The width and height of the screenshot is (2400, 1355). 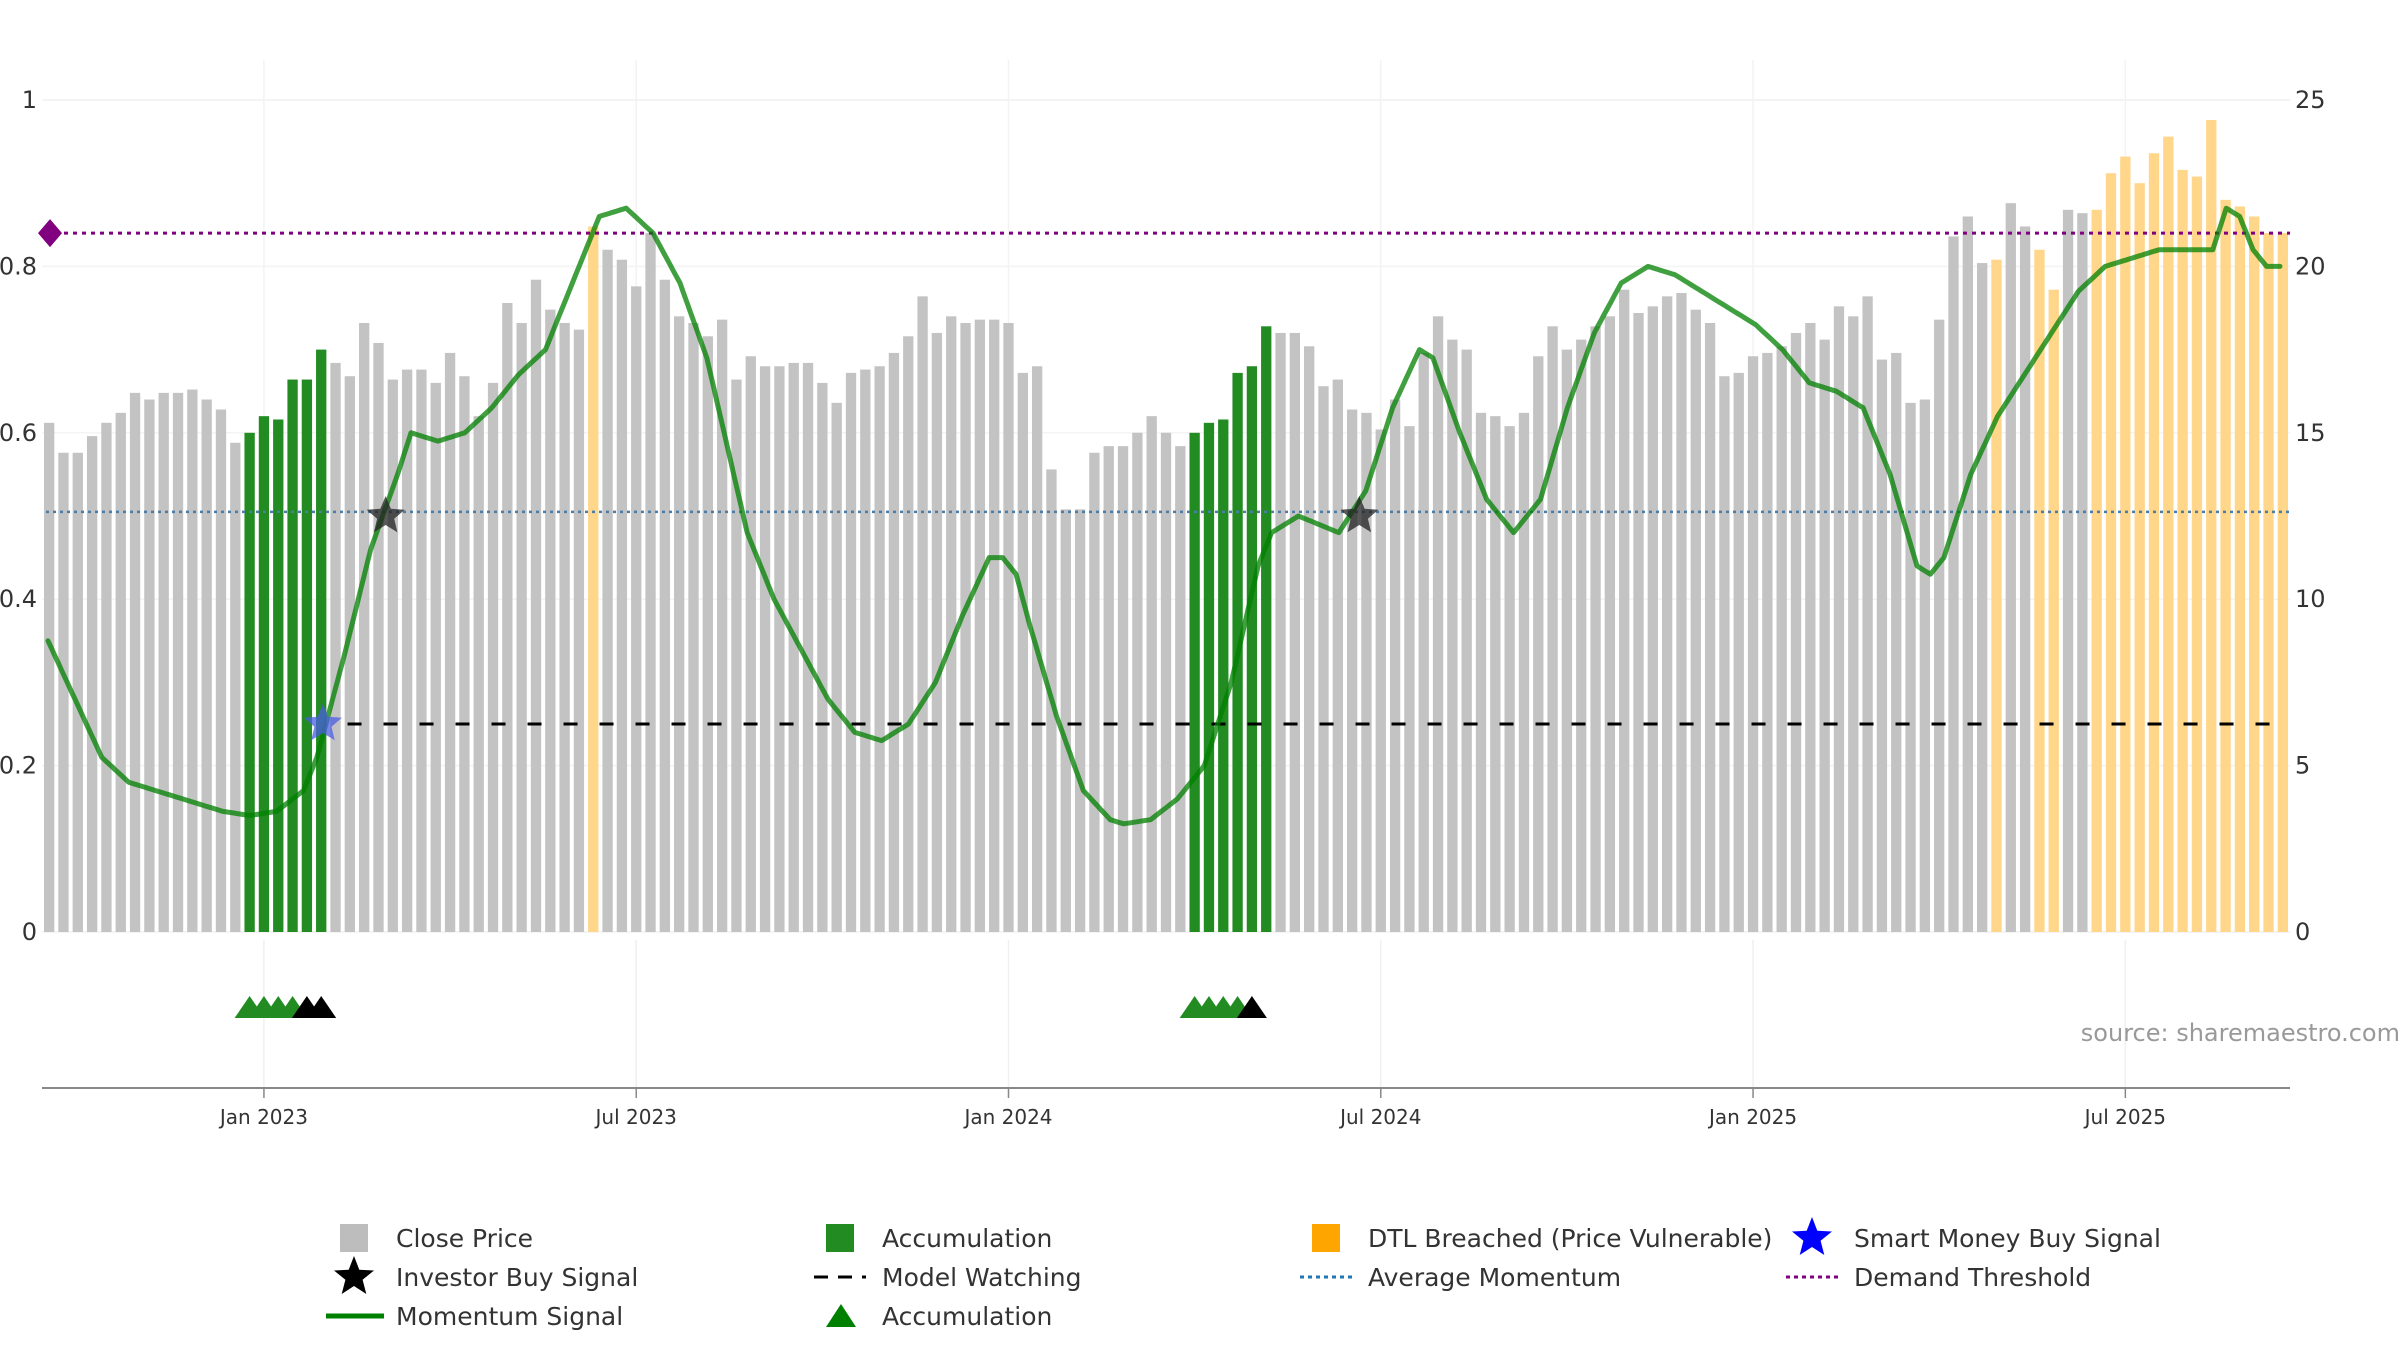 What do you see at coordinates (474, 1316) in the screenshot?
I see `legend-item: Momentum Signal` at bounding box center [474, 1316].